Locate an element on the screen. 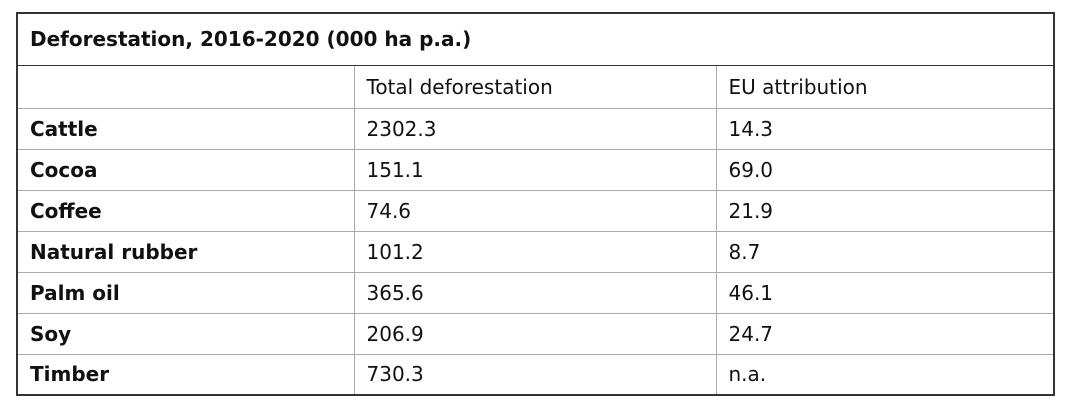 The image size is (1069, 420). row-label: Palm oil is located at coordinates (185, 292).